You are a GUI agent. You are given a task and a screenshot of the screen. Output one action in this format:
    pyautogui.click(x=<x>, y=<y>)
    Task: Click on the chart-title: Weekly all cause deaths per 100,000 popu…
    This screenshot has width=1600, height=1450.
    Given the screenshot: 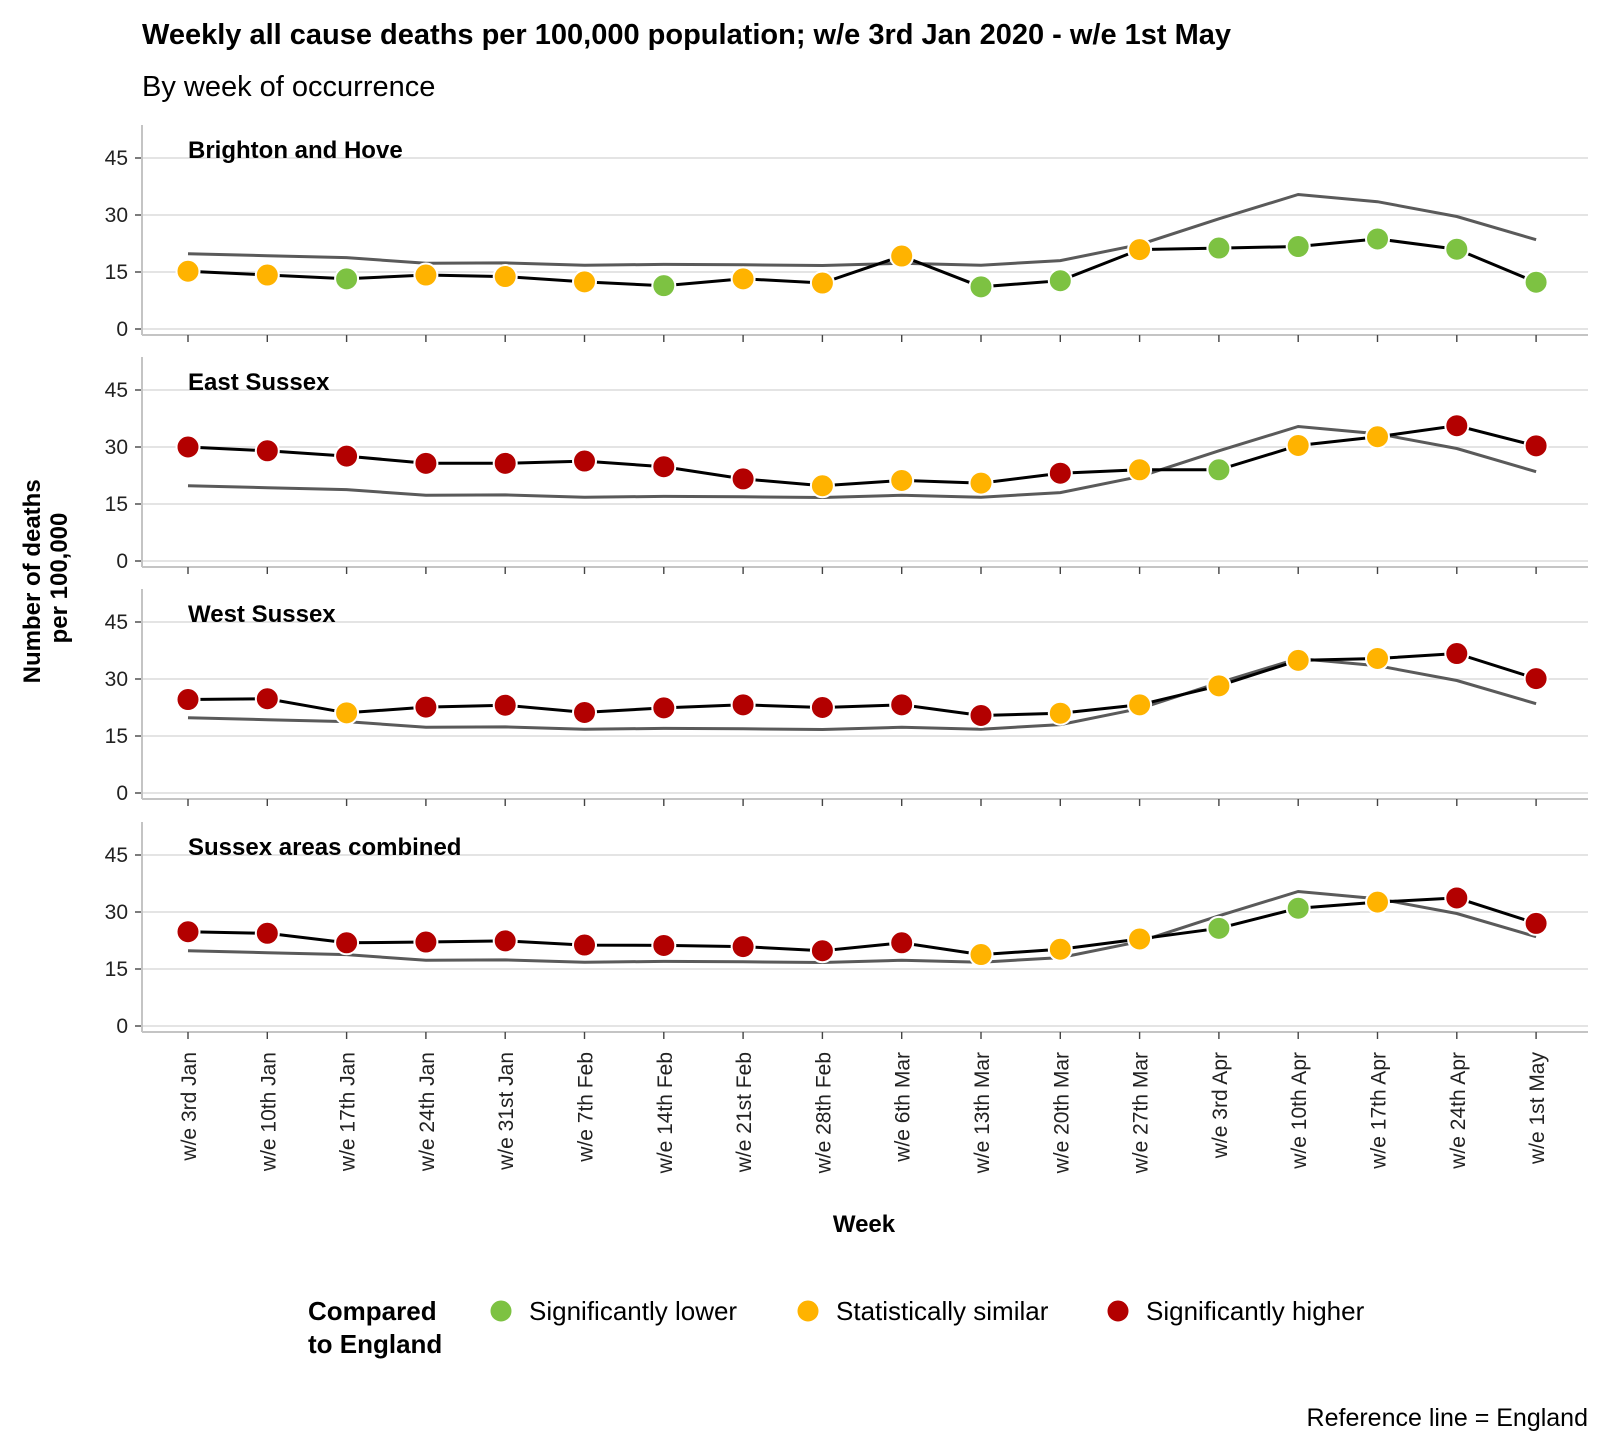 What is the action you would take?
    pyautogui.click(x=686, y=35)
    